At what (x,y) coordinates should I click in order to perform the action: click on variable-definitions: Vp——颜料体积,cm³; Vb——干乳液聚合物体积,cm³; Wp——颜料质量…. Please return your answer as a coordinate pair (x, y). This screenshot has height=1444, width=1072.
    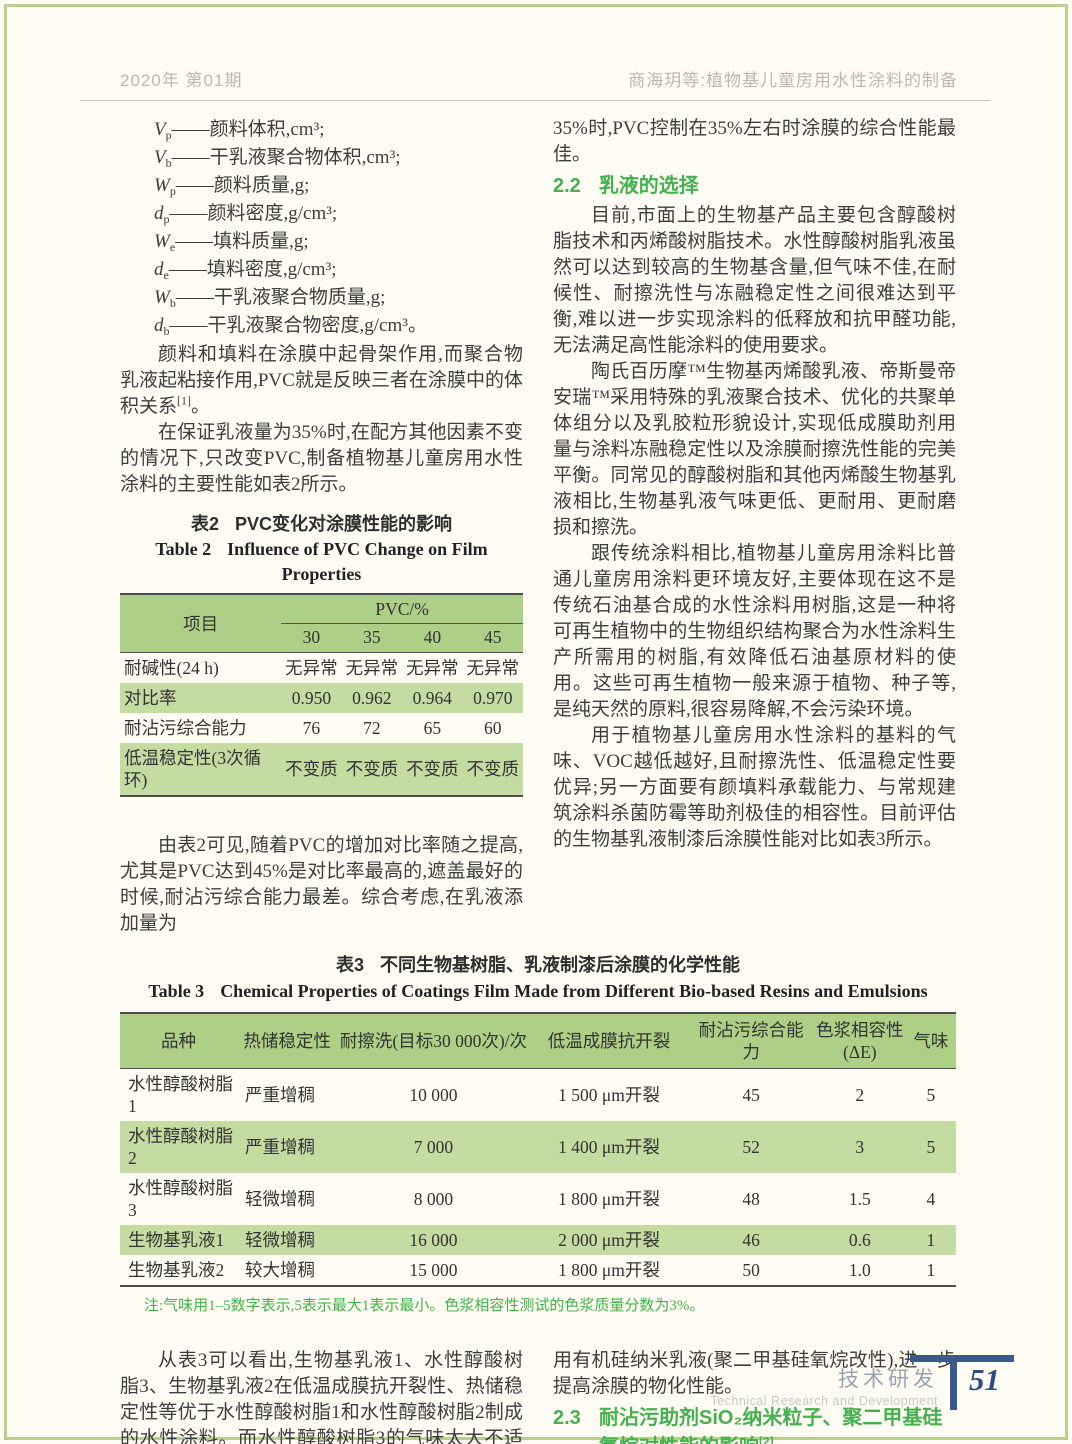
    Looking at the image, I should click on (321, 228).